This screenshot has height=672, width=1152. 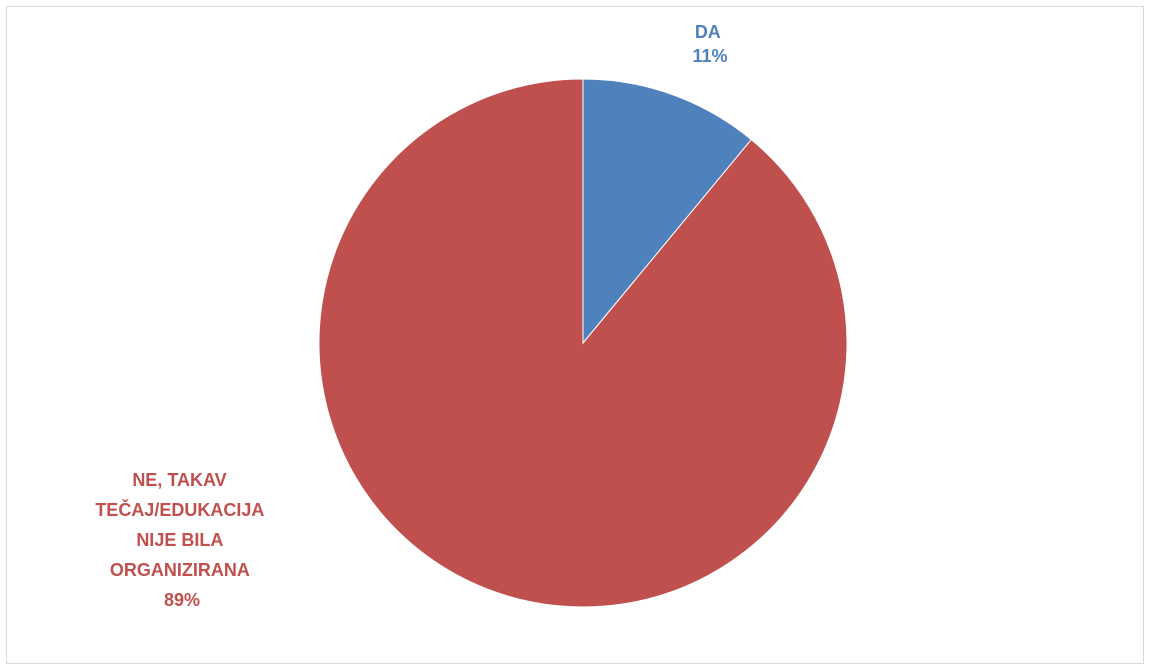 What do you see at coordinates (179, 509) in the screenshot?
I see `slice-label-ne-line-2: TEČAJ/EDUKACIJA` at bounding box center [179, 509].